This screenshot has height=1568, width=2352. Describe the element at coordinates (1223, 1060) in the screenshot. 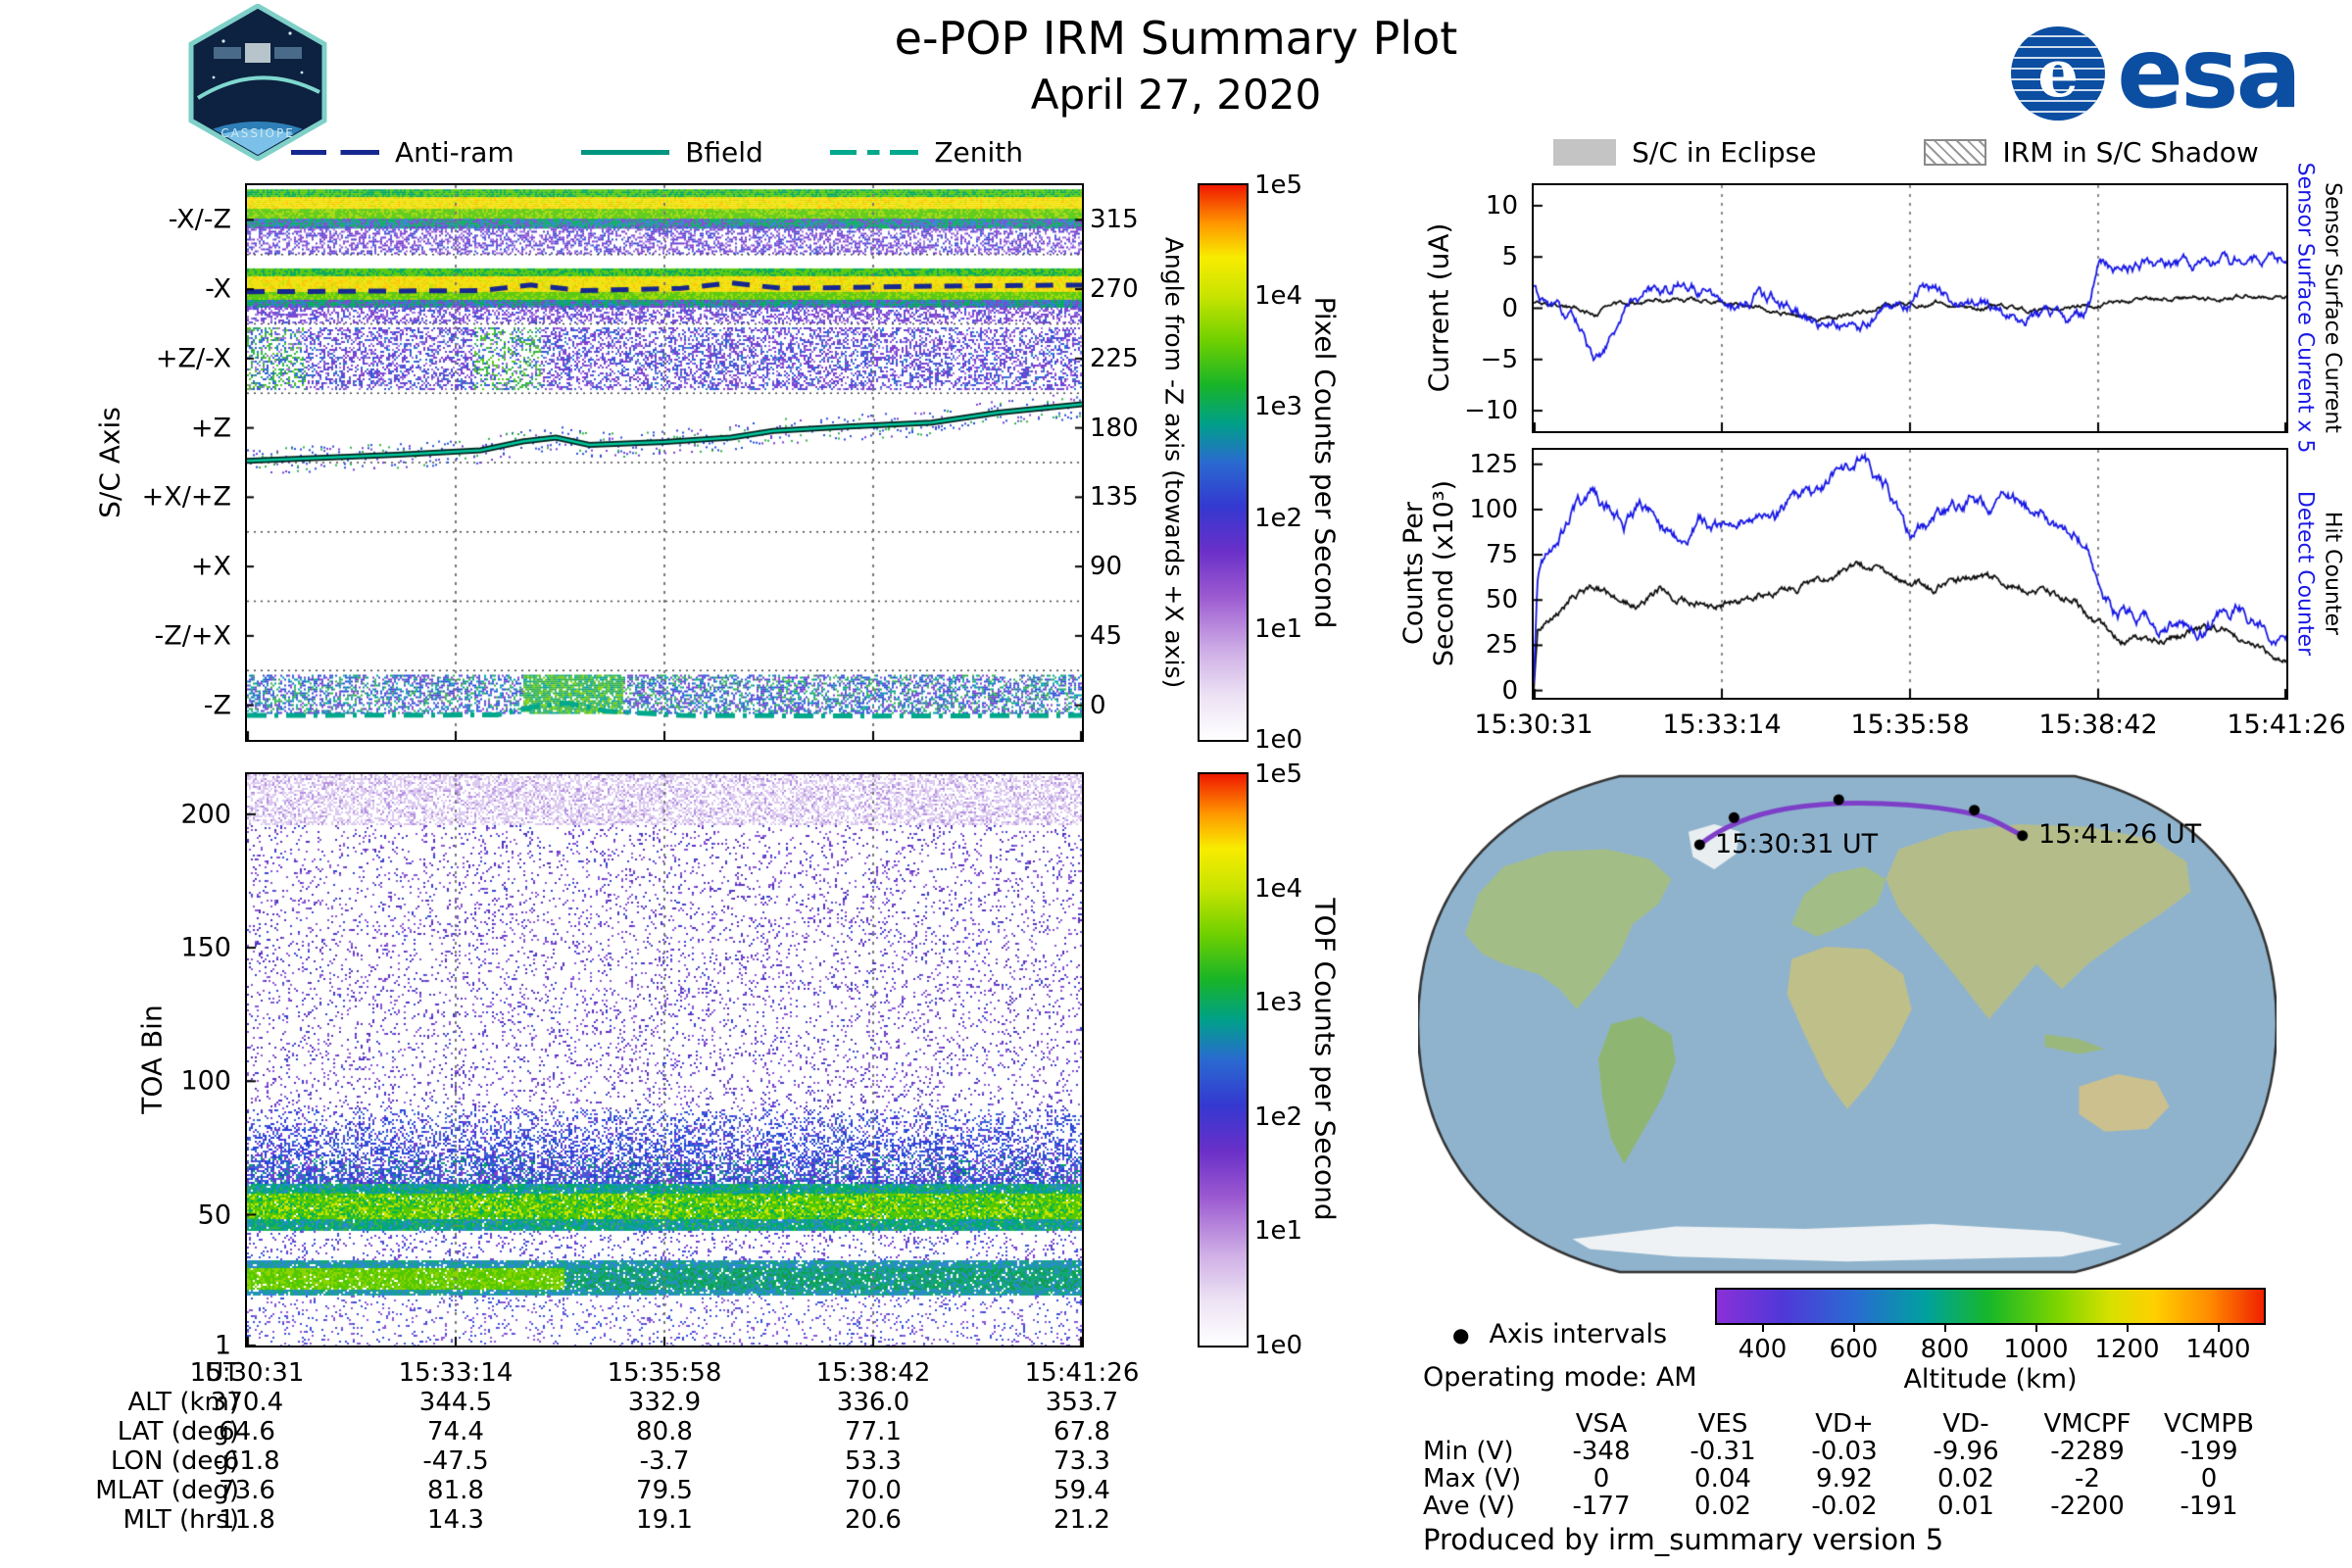

I see `tof-counts-colorbar` at that location.